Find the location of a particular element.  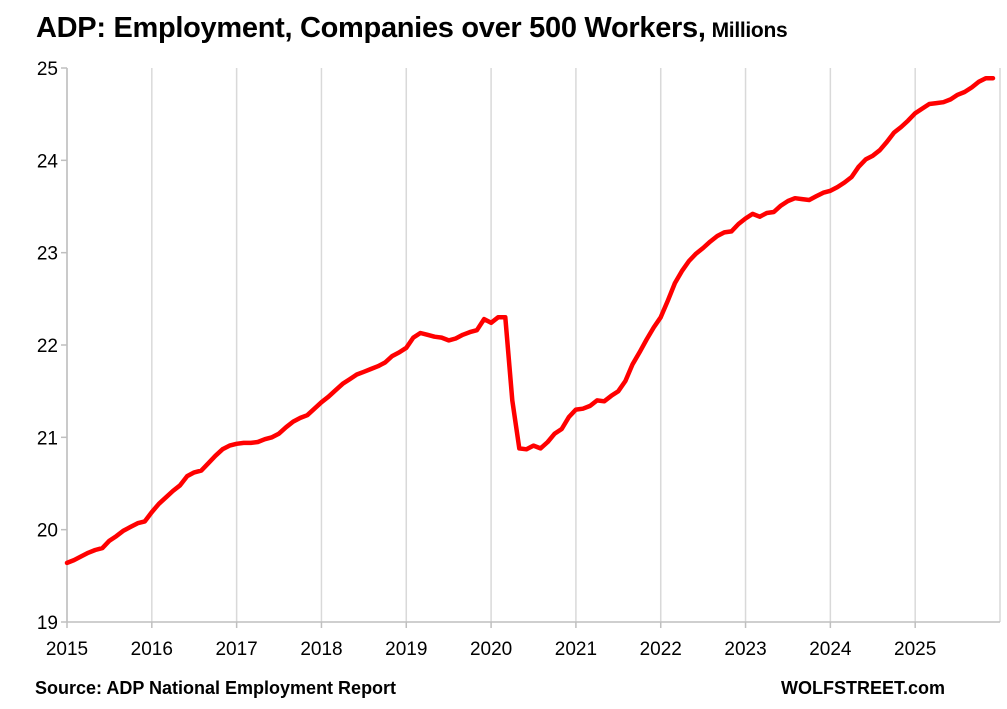

y-tick-label: 22 is located at coordinates (47, 346).